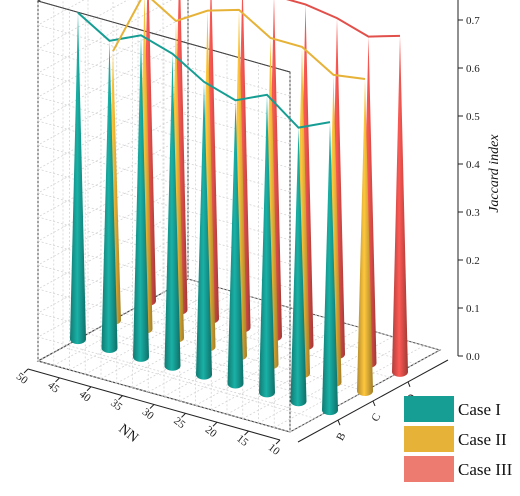 The height and width of the screenshot is (496, 520). Describe the element at coordinates (473, 165) in the screenshot. I see `z-tick-label: 0.4` at that location.